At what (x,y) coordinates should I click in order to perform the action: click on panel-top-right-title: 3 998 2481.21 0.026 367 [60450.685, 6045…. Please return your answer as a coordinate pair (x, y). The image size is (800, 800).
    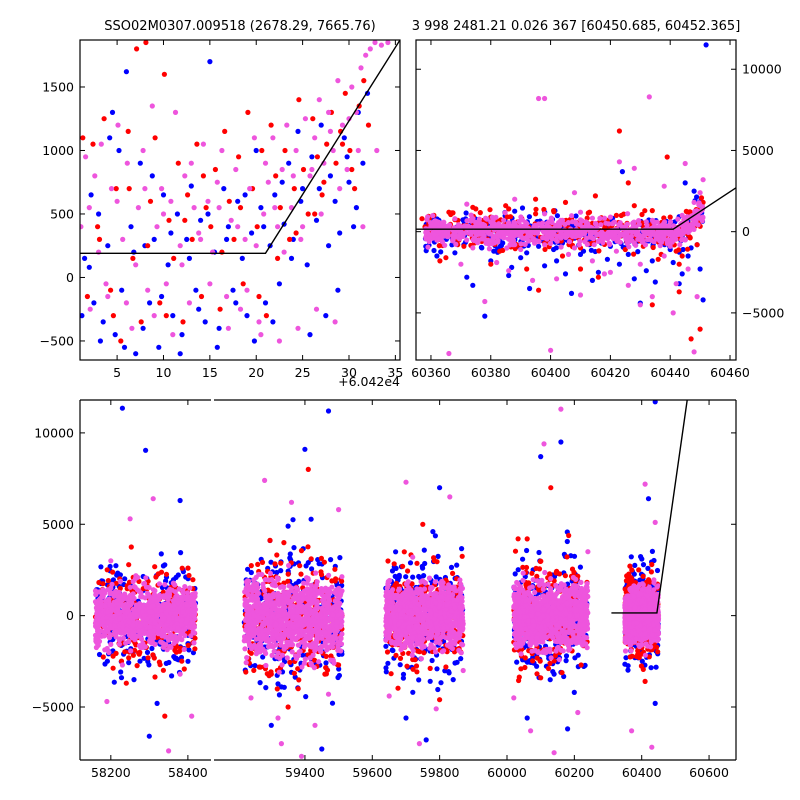
    Looking at the image, I should click on (576, 26).